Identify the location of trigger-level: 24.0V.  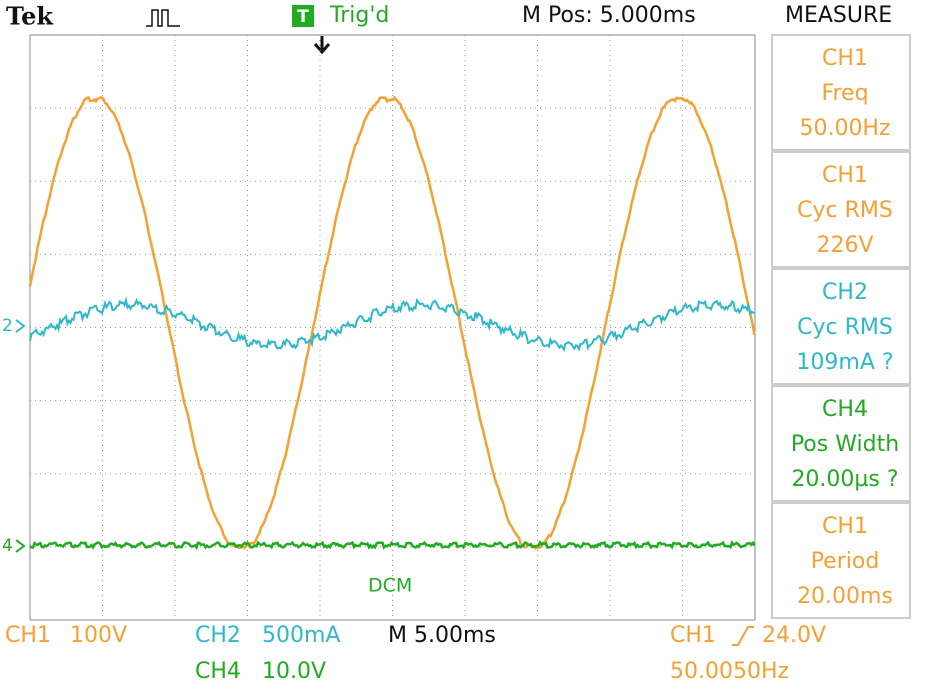
(794, 635).